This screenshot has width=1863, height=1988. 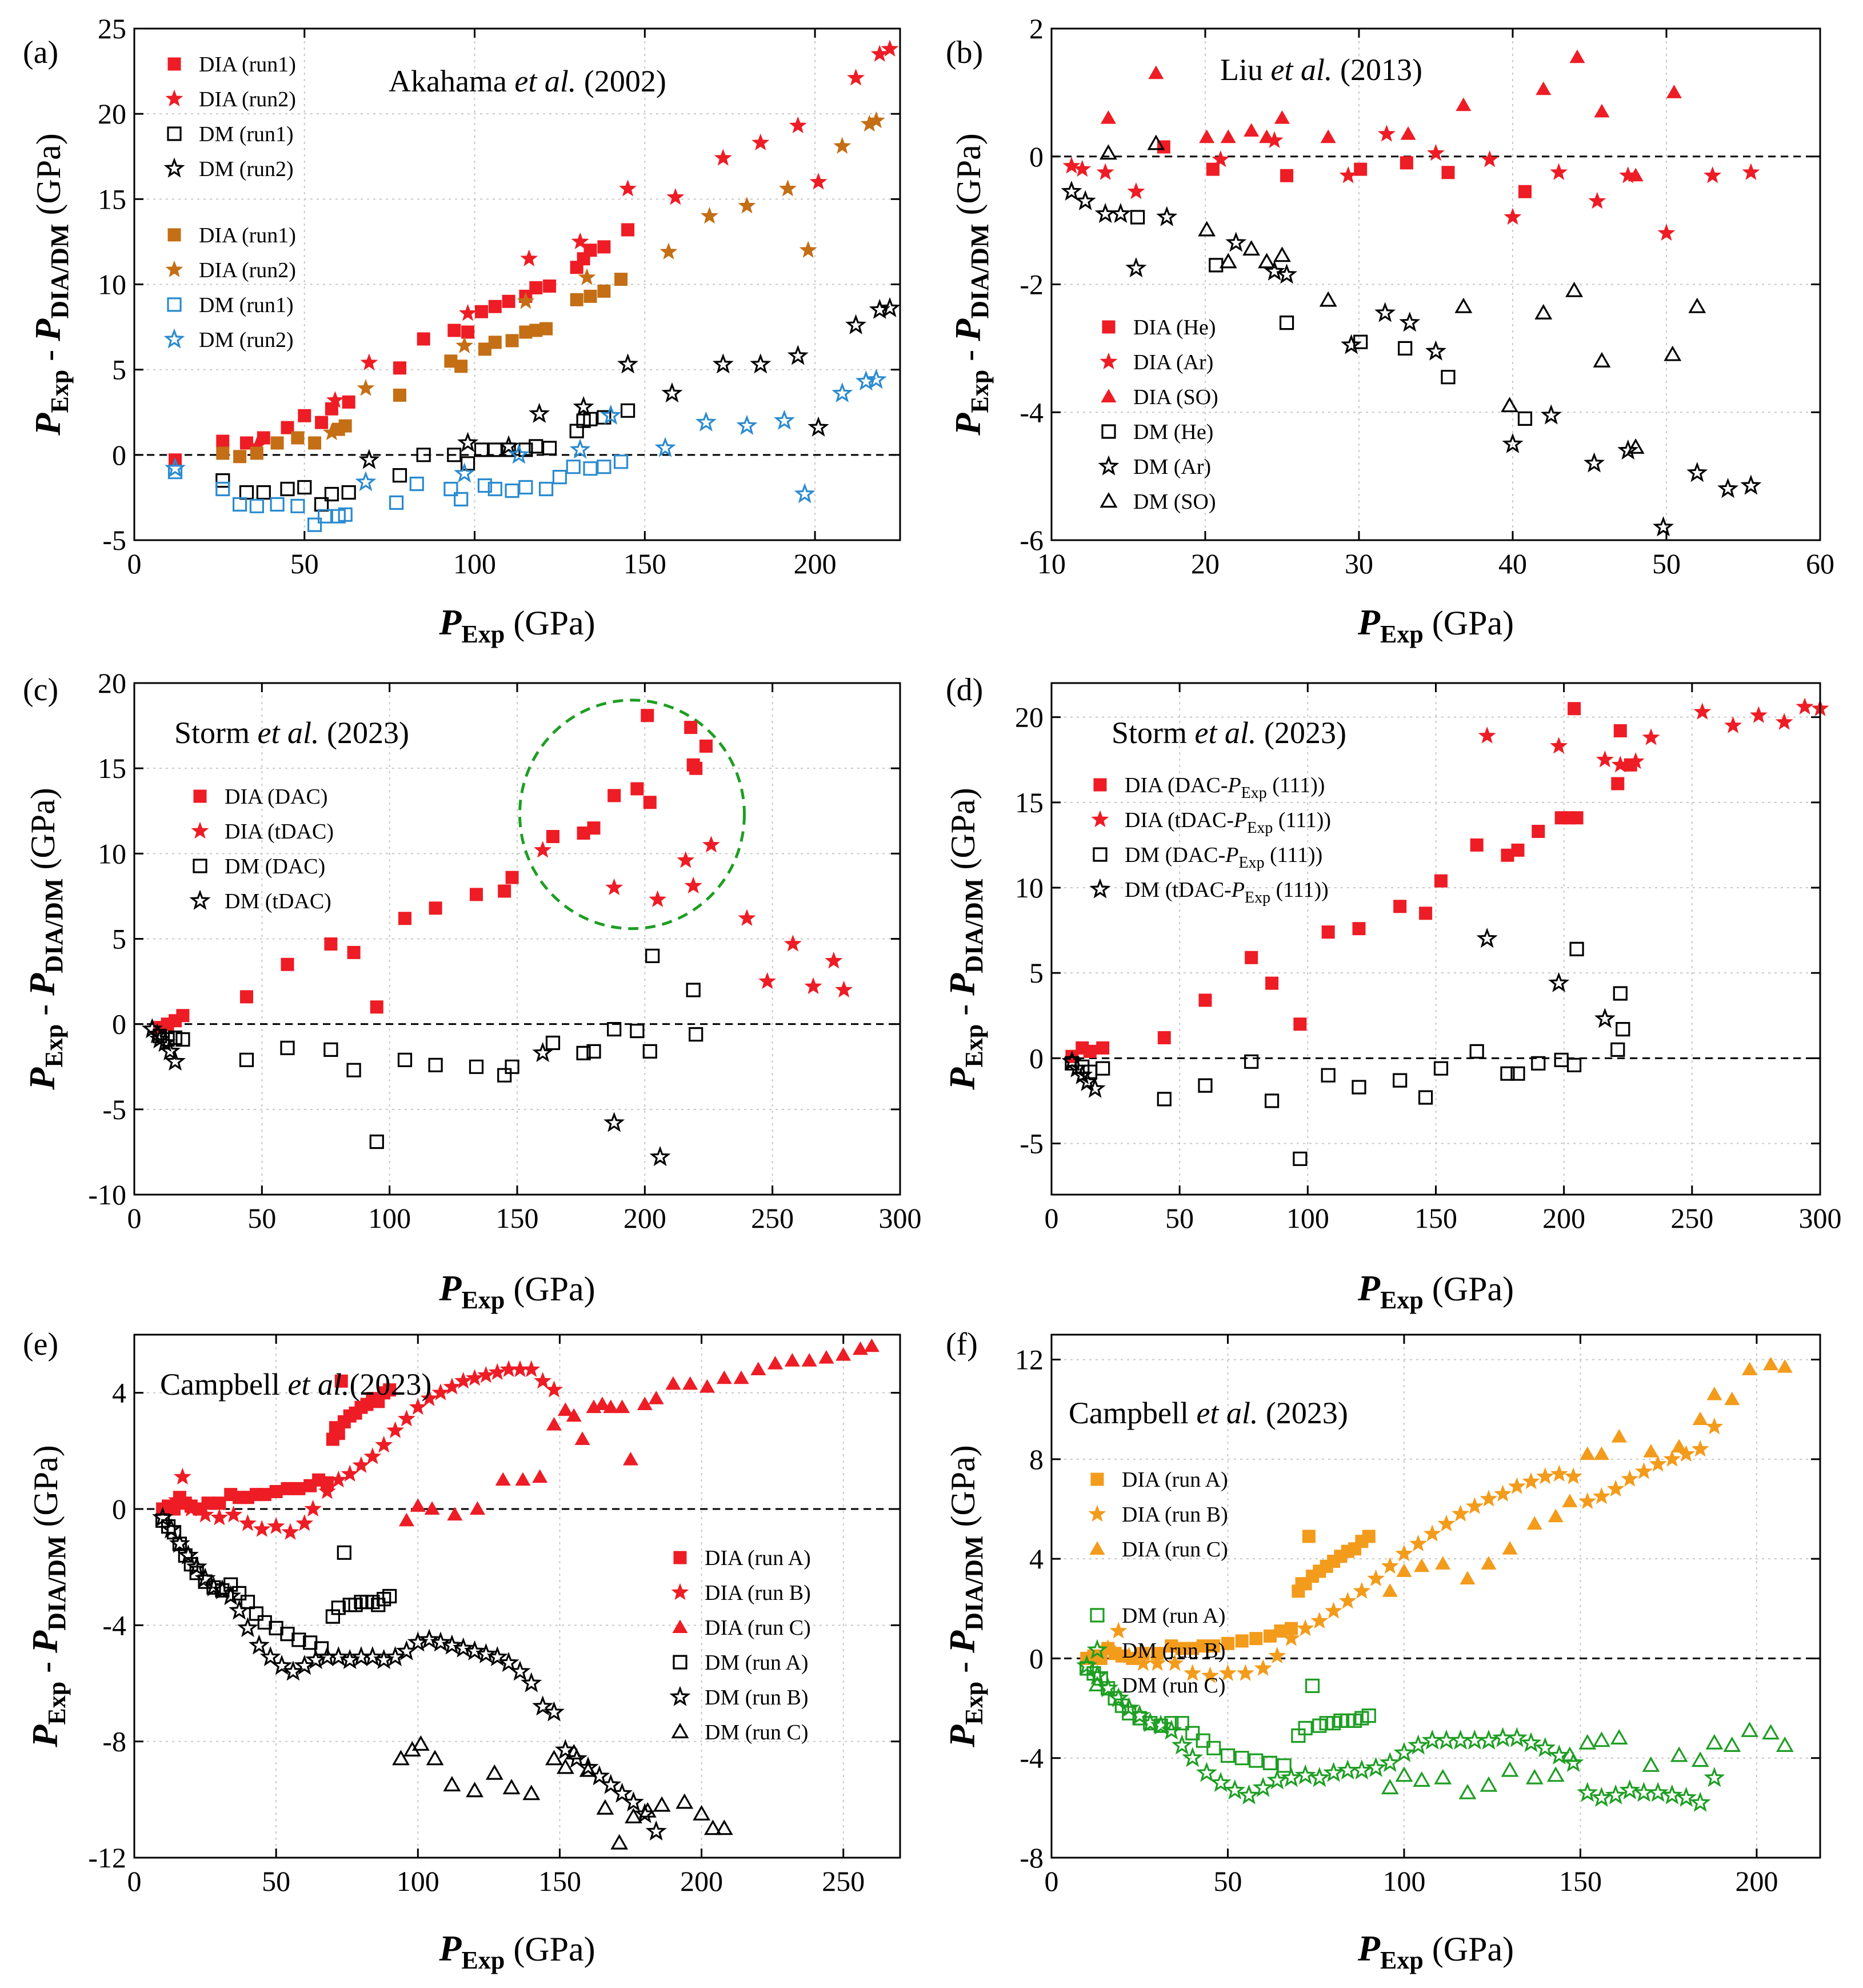 What do you see at coordinates (1436, 625) in the screenshot?
I see `panel-b-xlabel: PExp (GPa)` at bounding box center [1436, 625].